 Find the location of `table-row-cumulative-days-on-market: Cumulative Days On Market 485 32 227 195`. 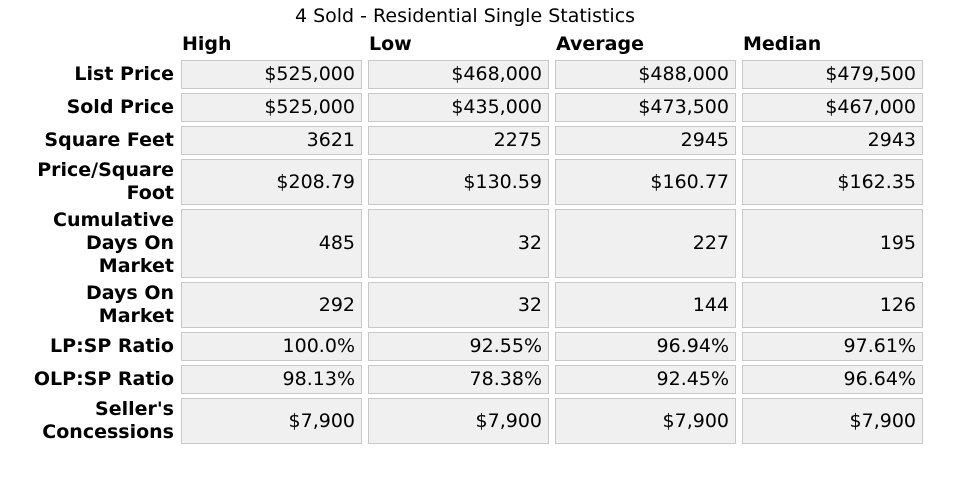

table-row-cumulative-days-on-market: Cumulative Days On Market 485 32 227 195 is located at coordinates (461, 243).